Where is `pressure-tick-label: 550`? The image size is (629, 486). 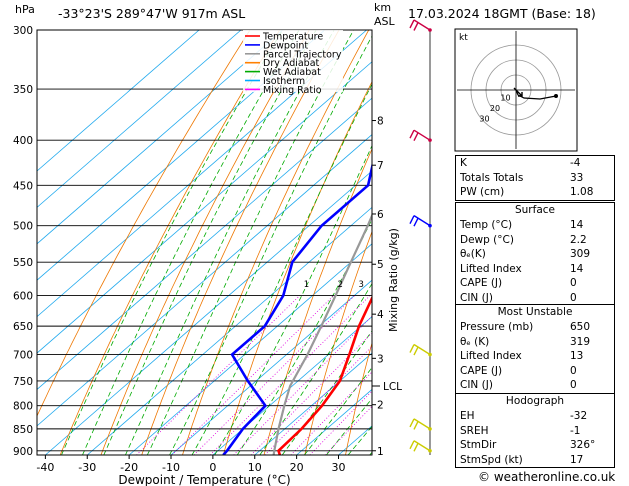
pressure-tick-label: 550 is located at coordinates (23, 263).